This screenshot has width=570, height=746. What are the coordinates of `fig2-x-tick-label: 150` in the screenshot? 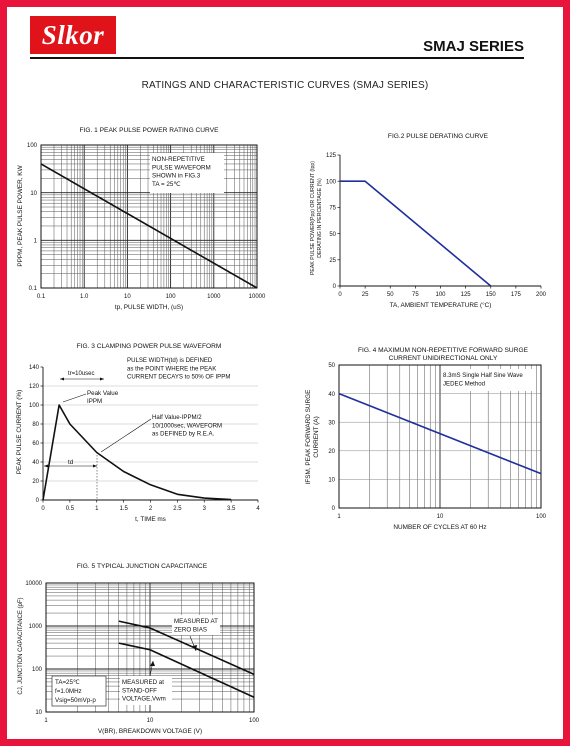 It's located at (491, 295).